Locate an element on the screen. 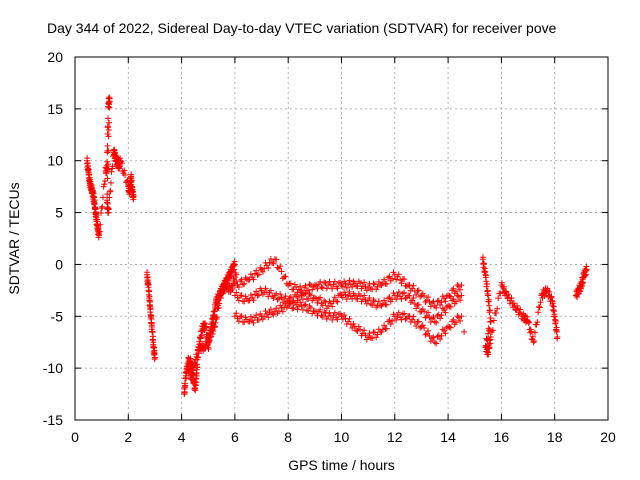  x-tick-label: 10 is located at coordinates (342, 437).